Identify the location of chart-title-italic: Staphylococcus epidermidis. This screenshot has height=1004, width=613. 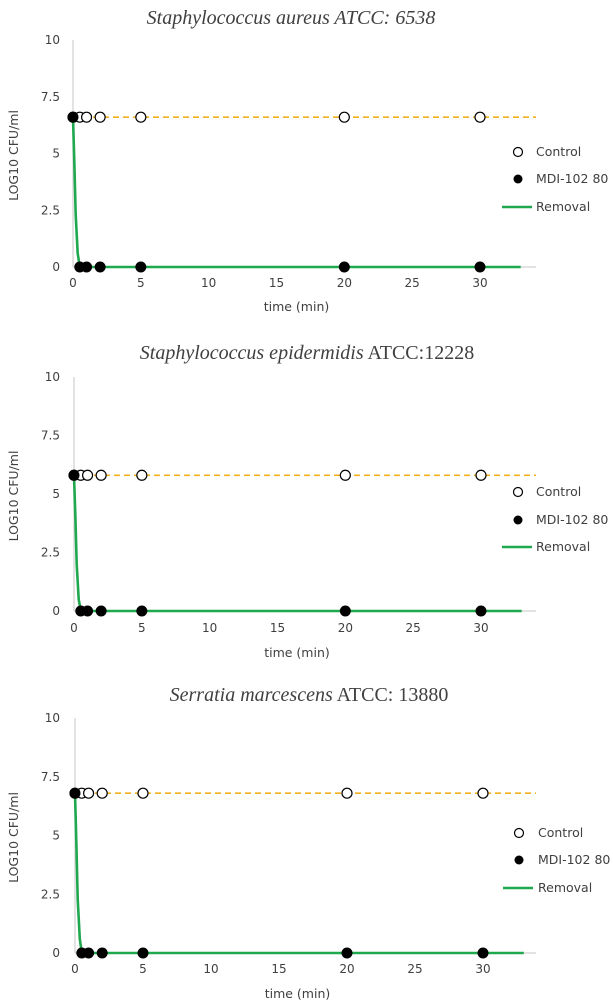
(252, 353).